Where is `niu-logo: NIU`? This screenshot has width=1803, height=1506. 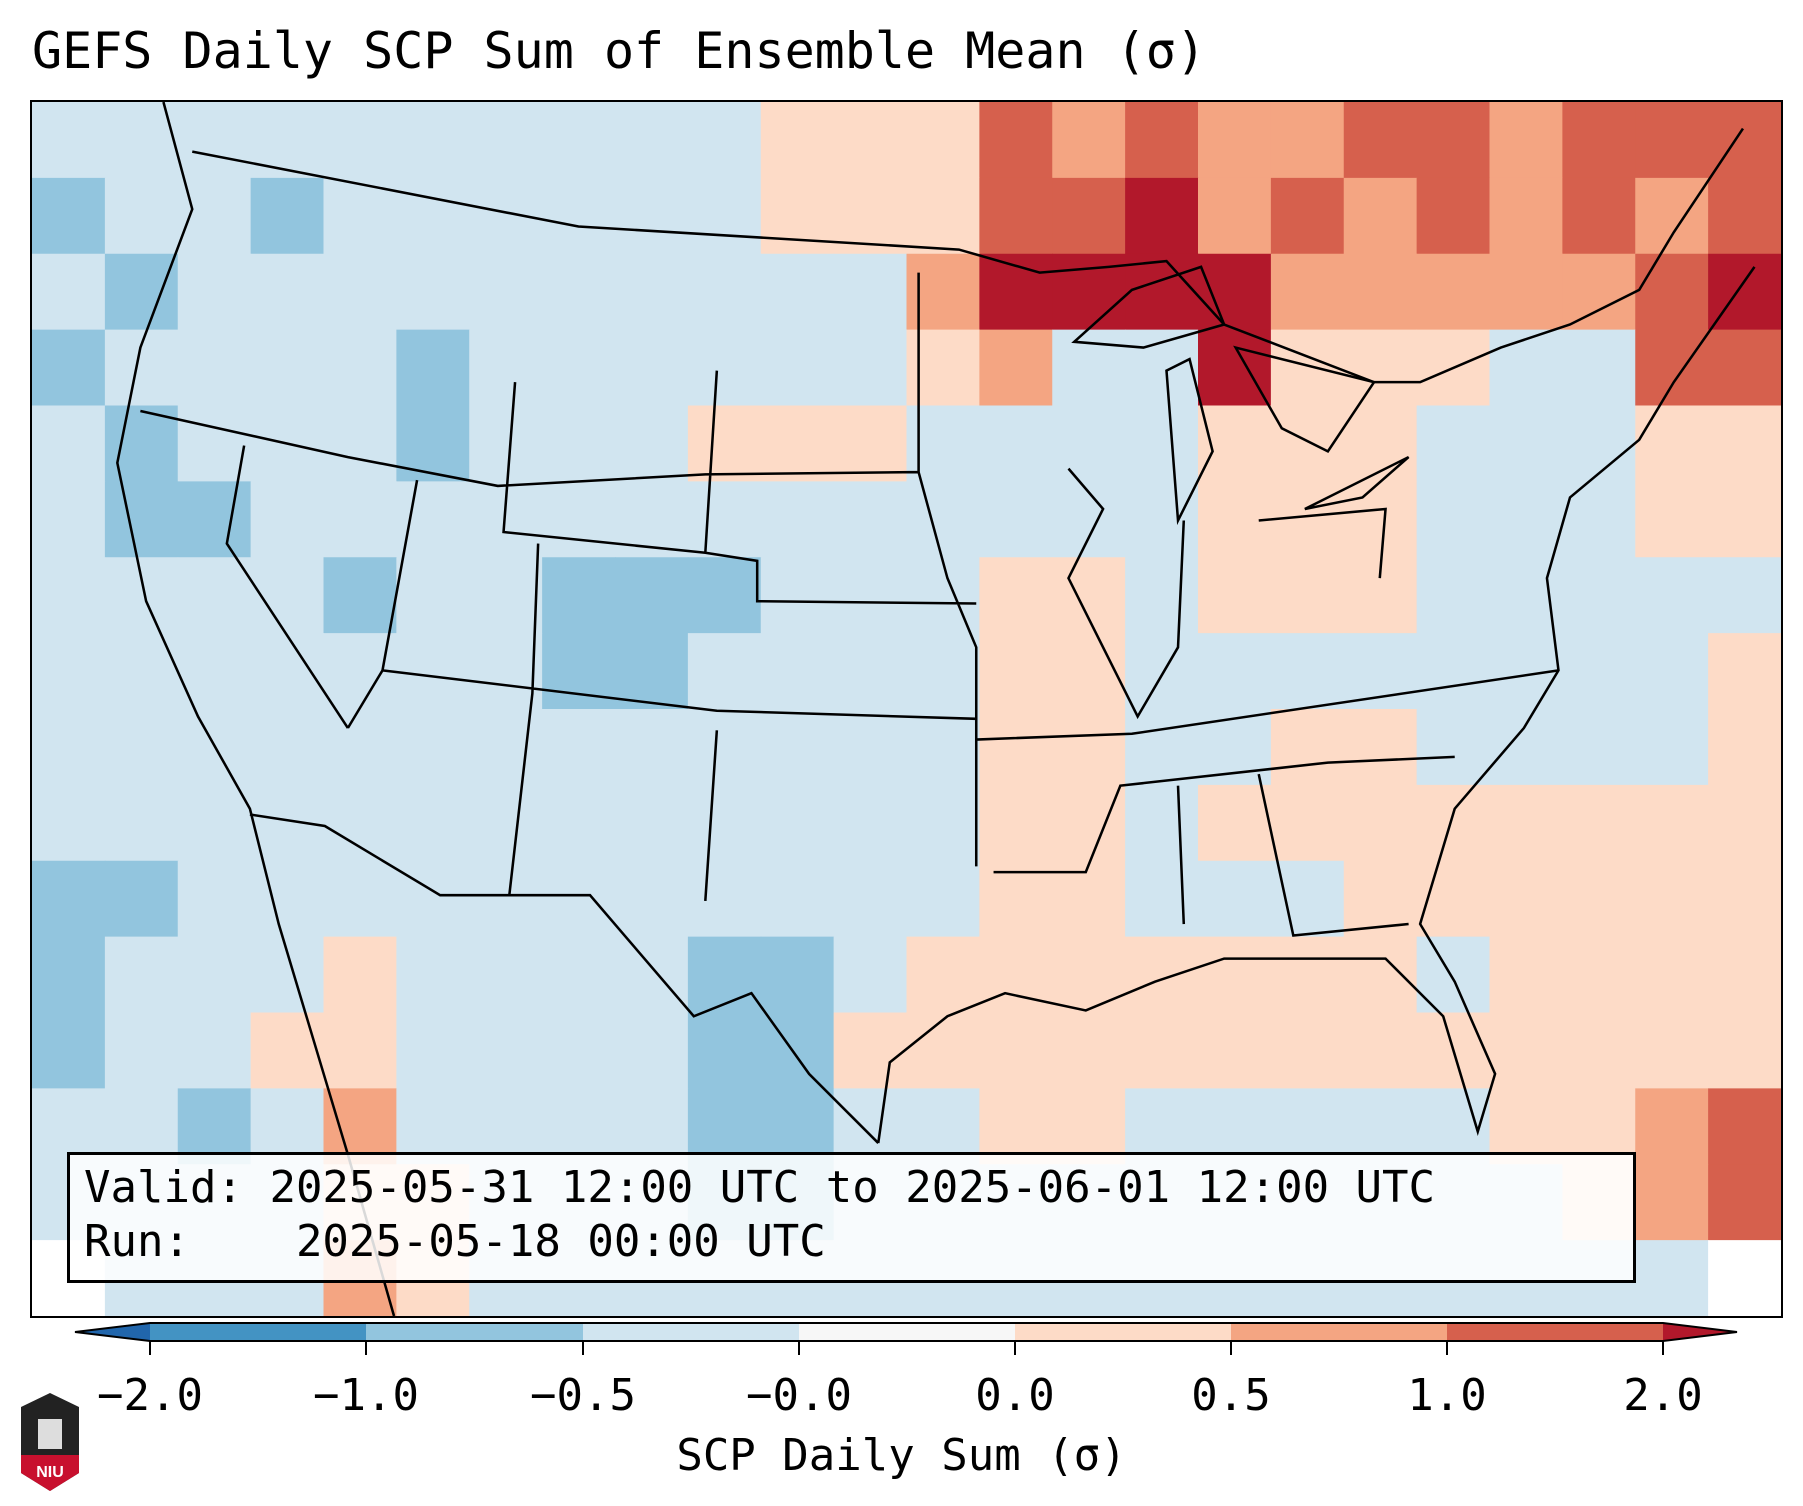
niu-logo: NIU is located at coordinates (50, 1442).